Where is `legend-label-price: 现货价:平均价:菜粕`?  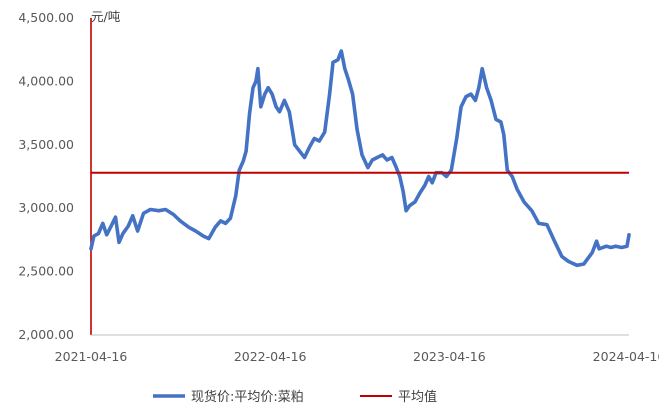
legend-label-price: 现货价:平均价:菜粕 is located at coordinates (247, 397).